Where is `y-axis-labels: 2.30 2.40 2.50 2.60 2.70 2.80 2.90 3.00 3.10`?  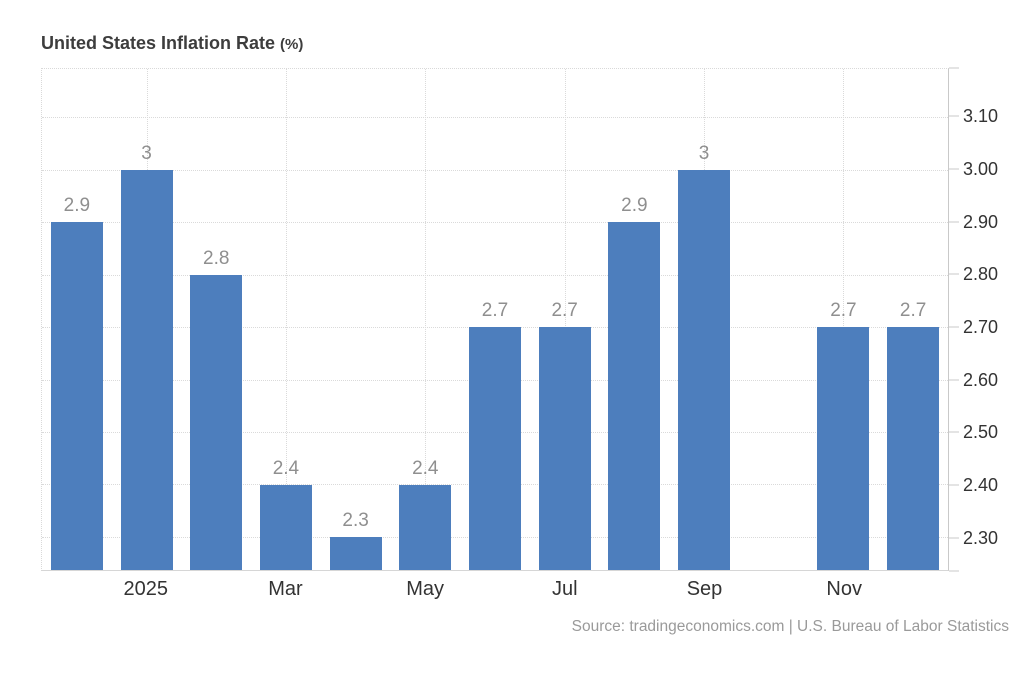
y-axis-labels: 2.30 2.40 2.50 2.60 2.70 2.80 2.90 3.00 3.10 is located at coordinates (986, 319).